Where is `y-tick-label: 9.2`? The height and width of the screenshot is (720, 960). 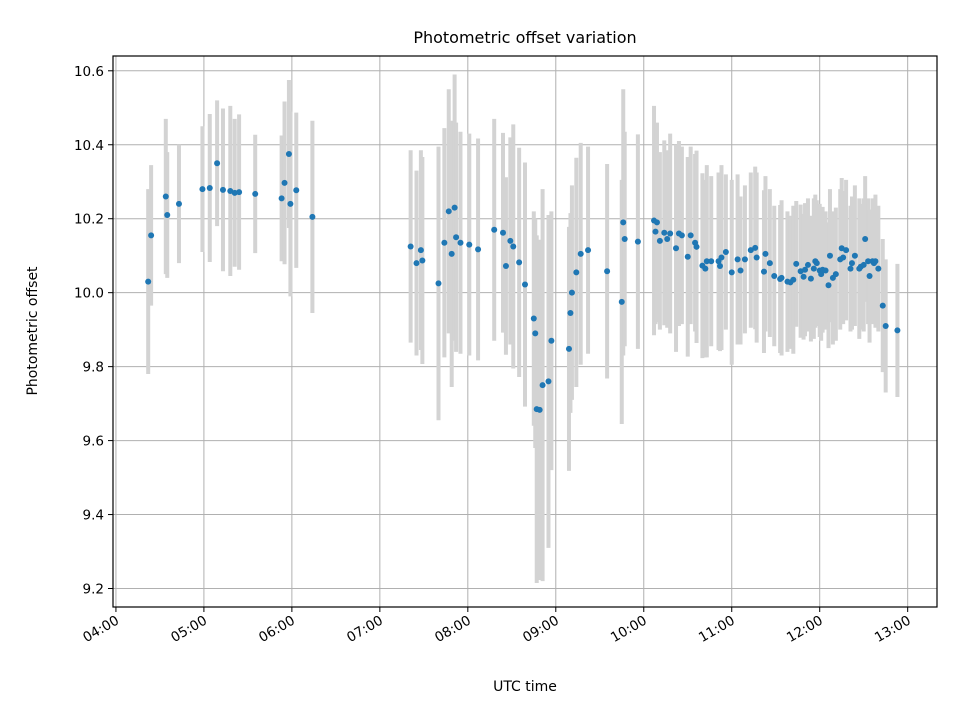 y-tick-label: 9.2 is located at coordinates (93, 590).